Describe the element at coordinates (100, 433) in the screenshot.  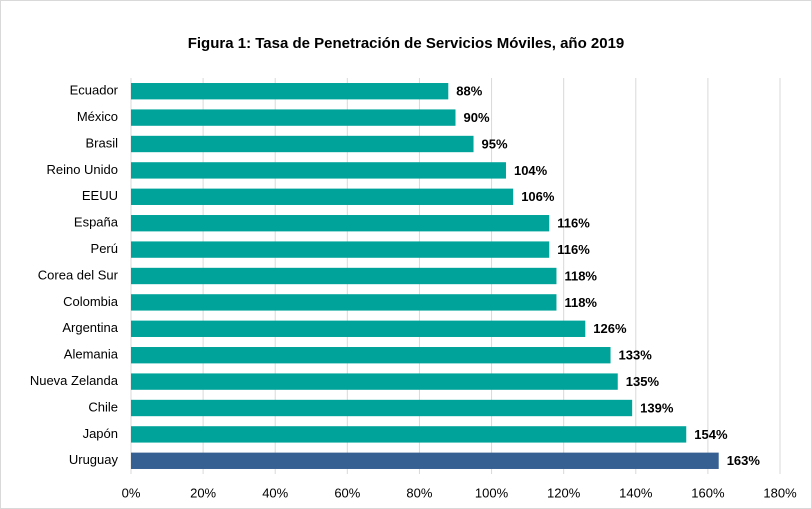
I see `y-tick-label: Japón` at that location.